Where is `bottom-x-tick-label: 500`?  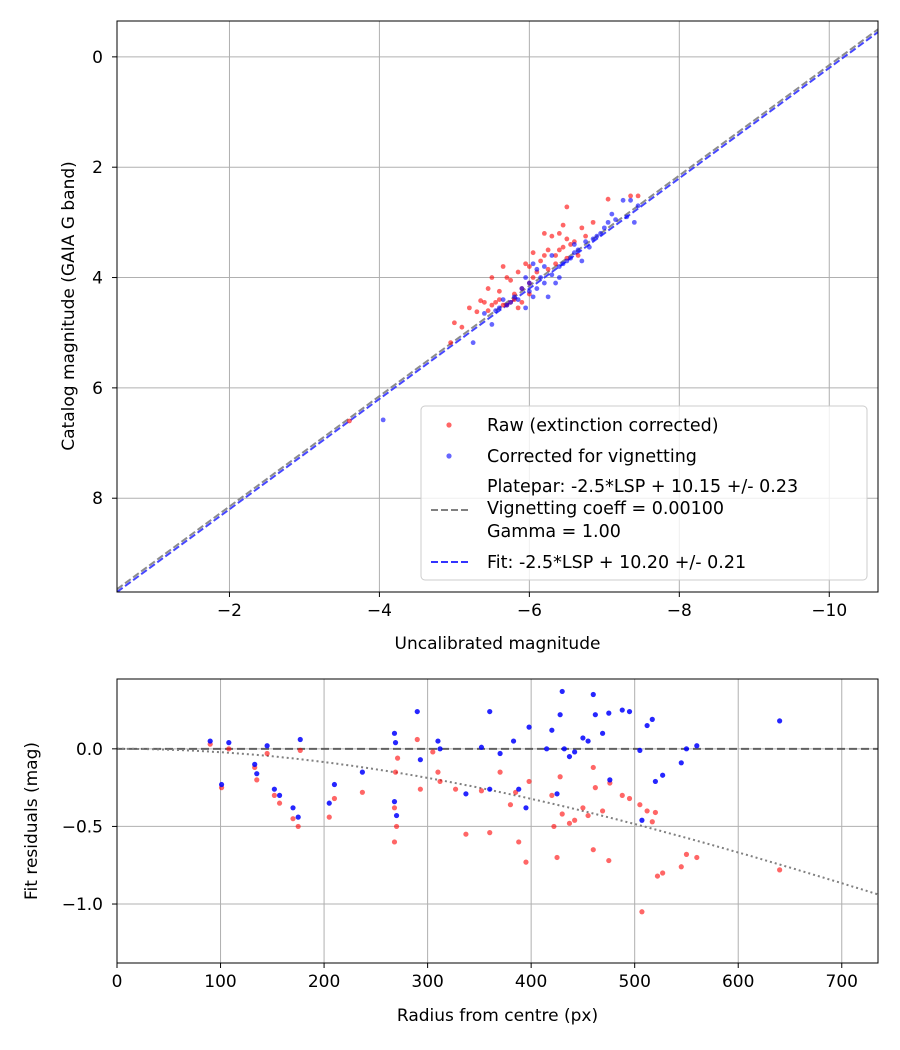 bottom-x-tick-label: 500 is located at coordinates (634, 982).